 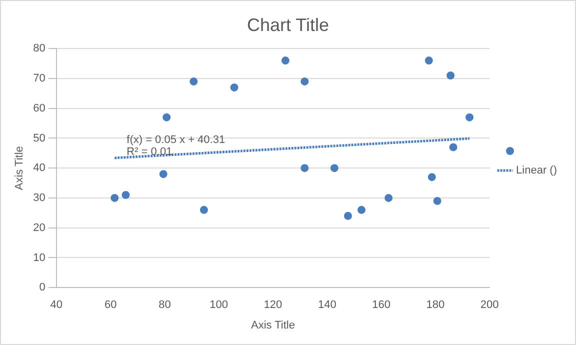 What do you see at coordinates (39, 48) in the screenshot?
I see `y-tick-label: 80` at bounding box center [39, 48].